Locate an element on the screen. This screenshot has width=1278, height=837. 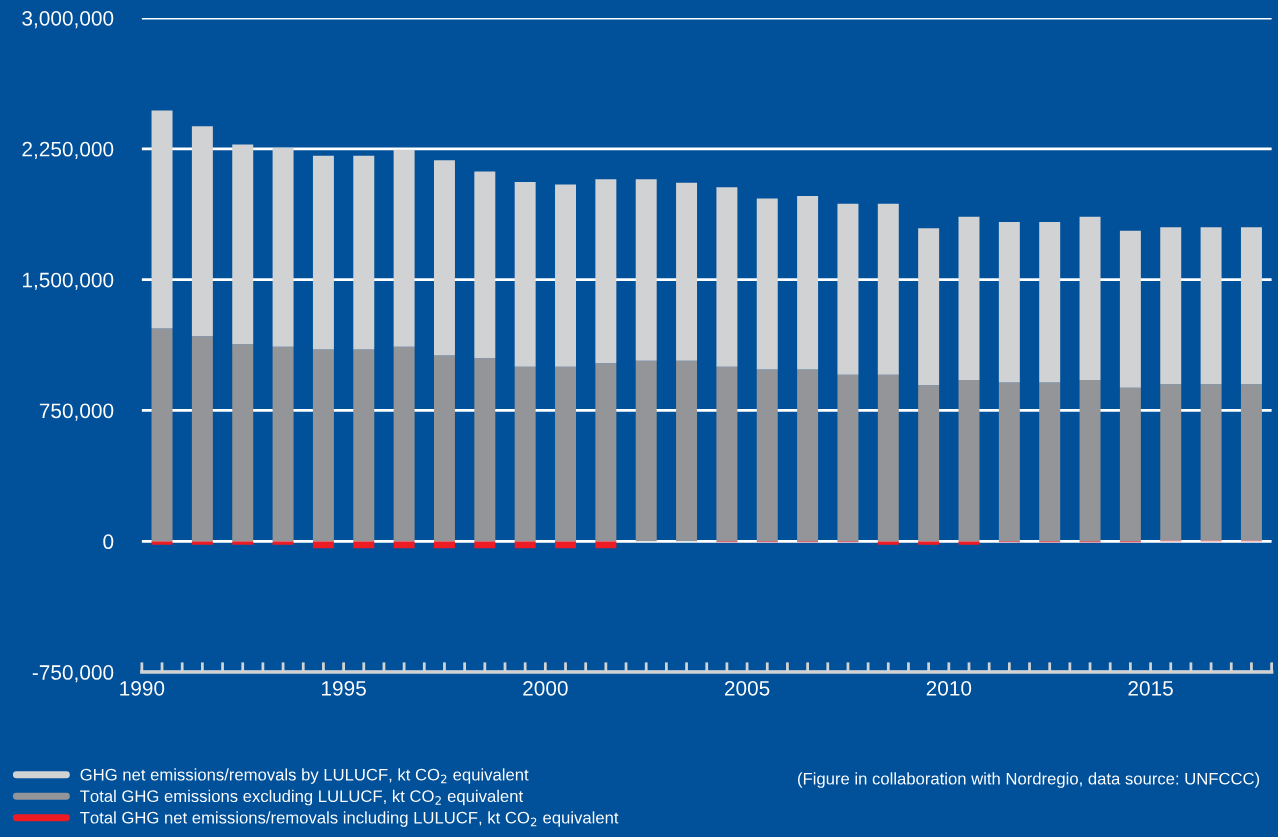
y-tick-label: 0 is located at coordinates (108, 542).